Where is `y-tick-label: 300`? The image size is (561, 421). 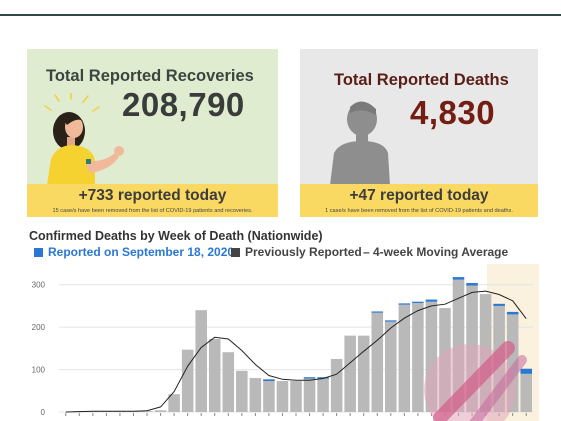
y-tick-label: 300 is located at coordinates (39, 285).